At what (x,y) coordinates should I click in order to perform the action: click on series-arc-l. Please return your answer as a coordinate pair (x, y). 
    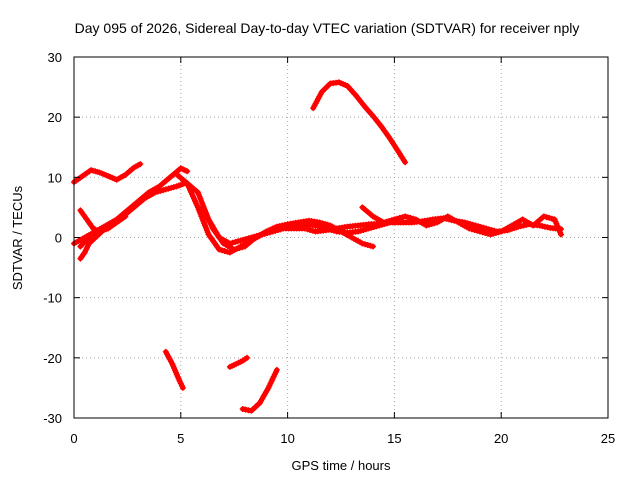
    Looking at the image, I should click on (238, 362).